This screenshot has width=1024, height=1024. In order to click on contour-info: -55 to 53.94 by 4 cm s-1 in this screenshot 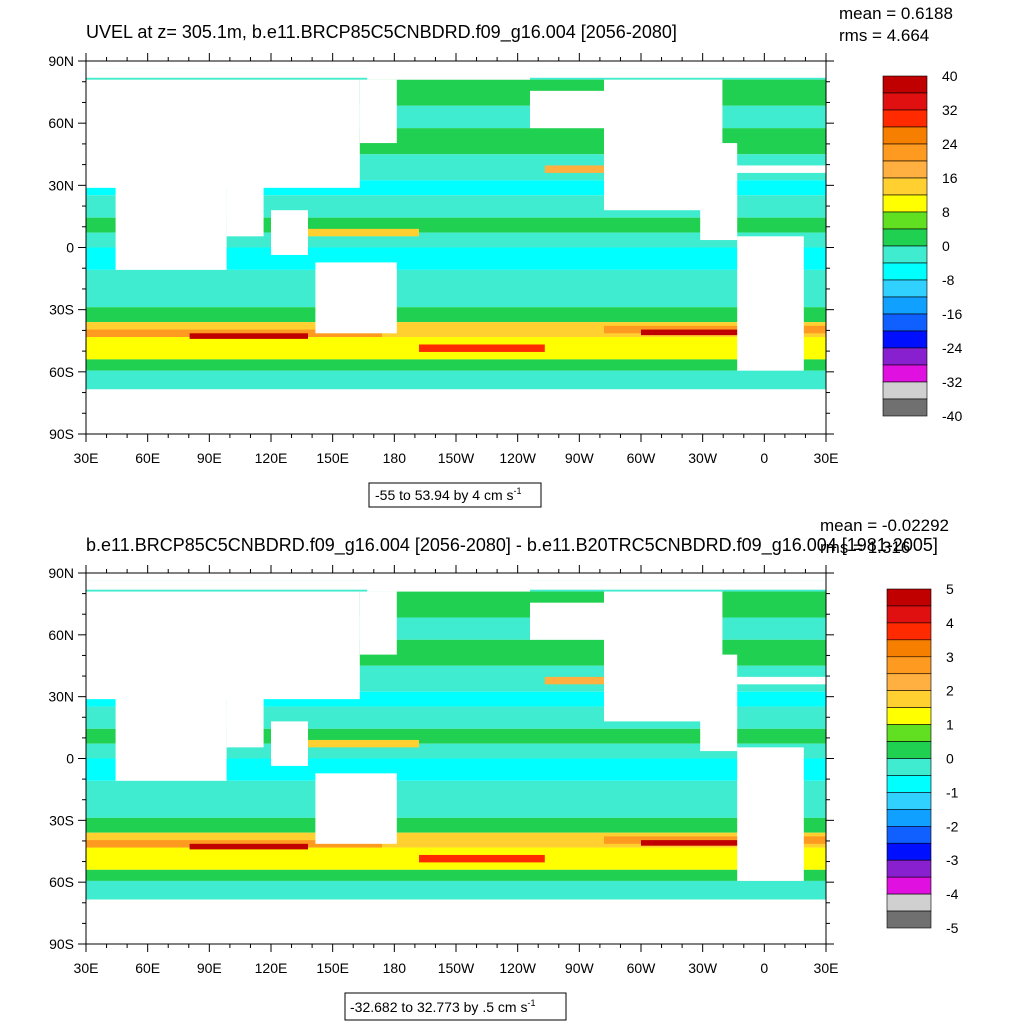, I will do `click(448, 494)`.